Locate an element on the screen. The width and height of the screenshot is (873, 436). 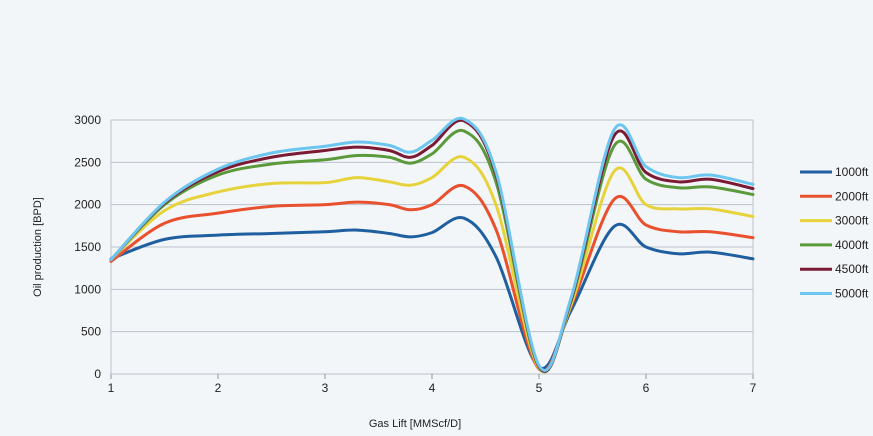
y-axis-label: Oil production [BPD] is located at coordinates (38, 247).